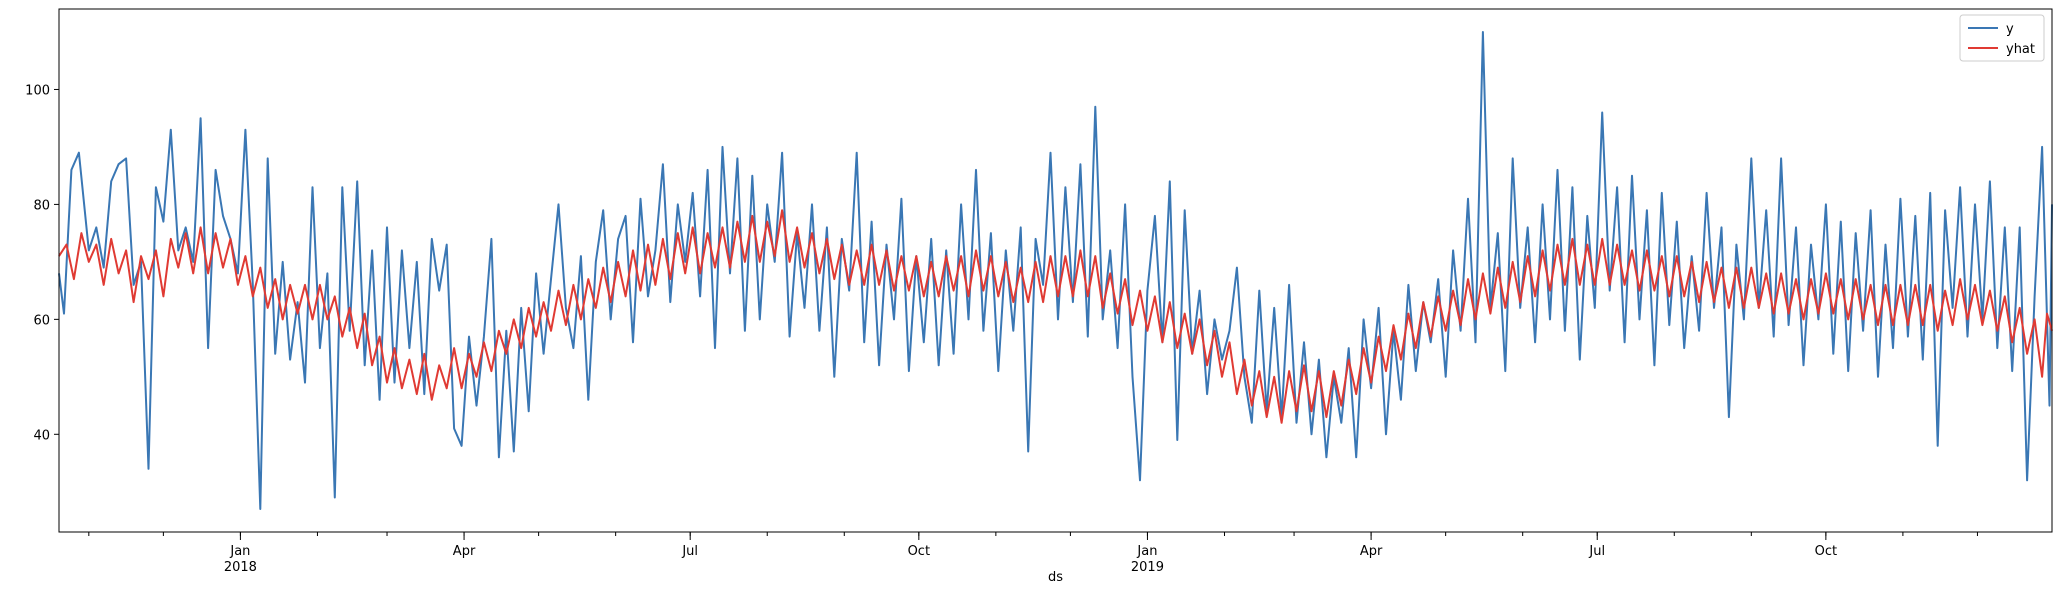 The height and width of the screenshot is (600, 2072). Describe the element at coordinates (240, 567) in the screenshot. I see `x-tick-sublabel: 2018` at that location.